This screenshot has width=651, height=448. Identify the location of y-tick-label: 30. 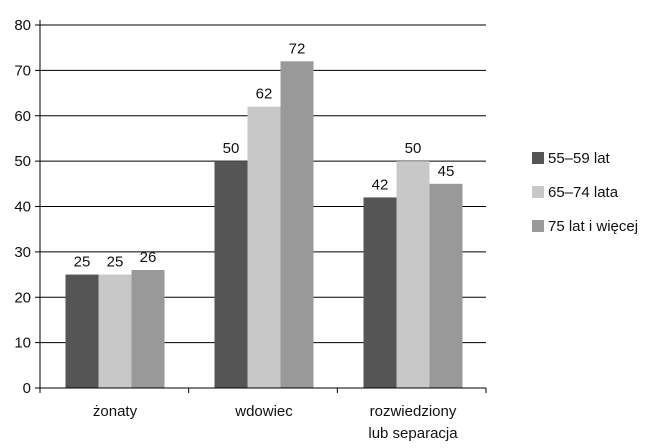
(22, 252).